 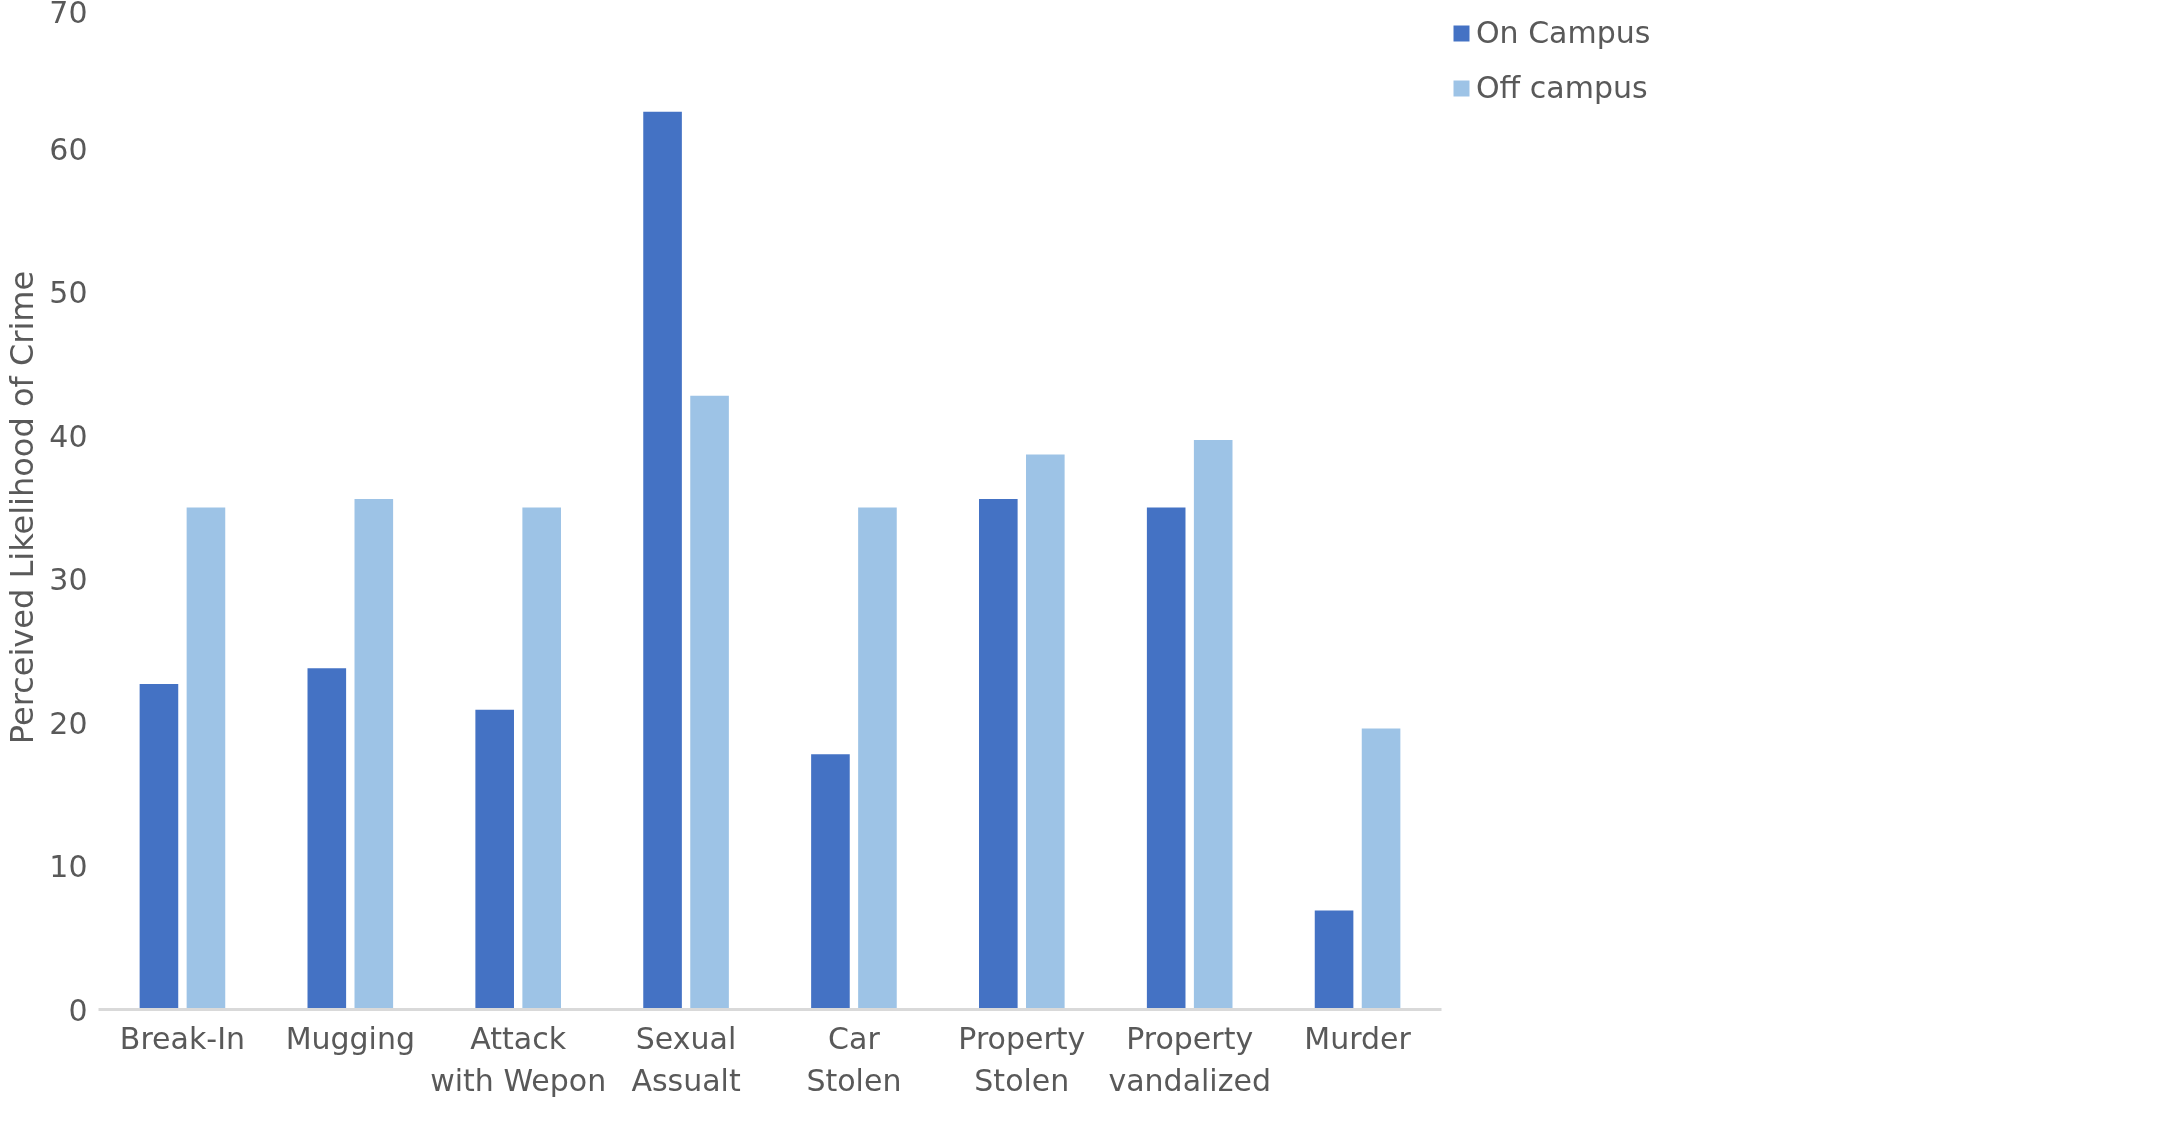 What do you see at coordinates (1562, 87) in the screenshot?
I see `legend-label: Off campus` at bounding box center [1562, 87].